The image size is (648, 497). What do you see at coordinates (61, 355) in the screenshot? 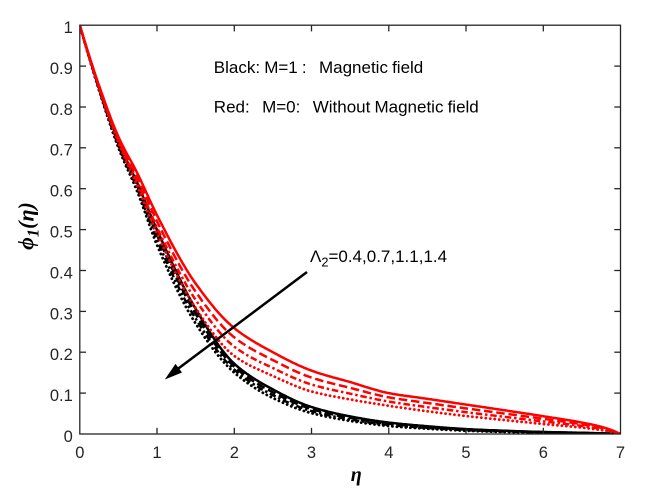
I see `svg-text: 0.2` at bounding box center [61, 355].